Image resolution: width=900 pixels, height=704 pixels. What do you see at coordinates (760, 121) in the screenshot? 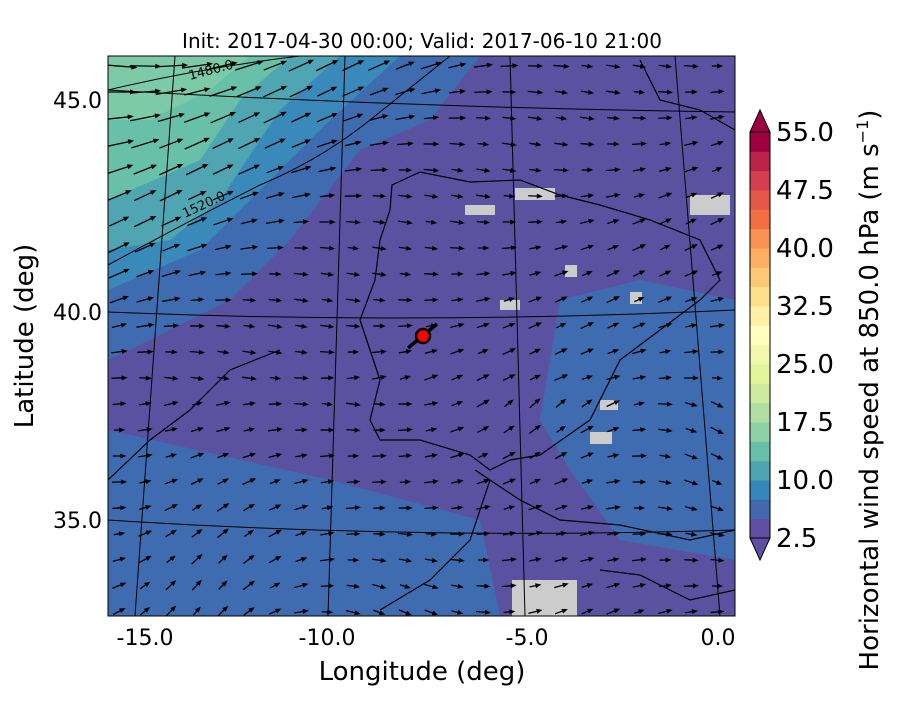
I see `colorbar-extend-max` at bounding box center [760, 121].